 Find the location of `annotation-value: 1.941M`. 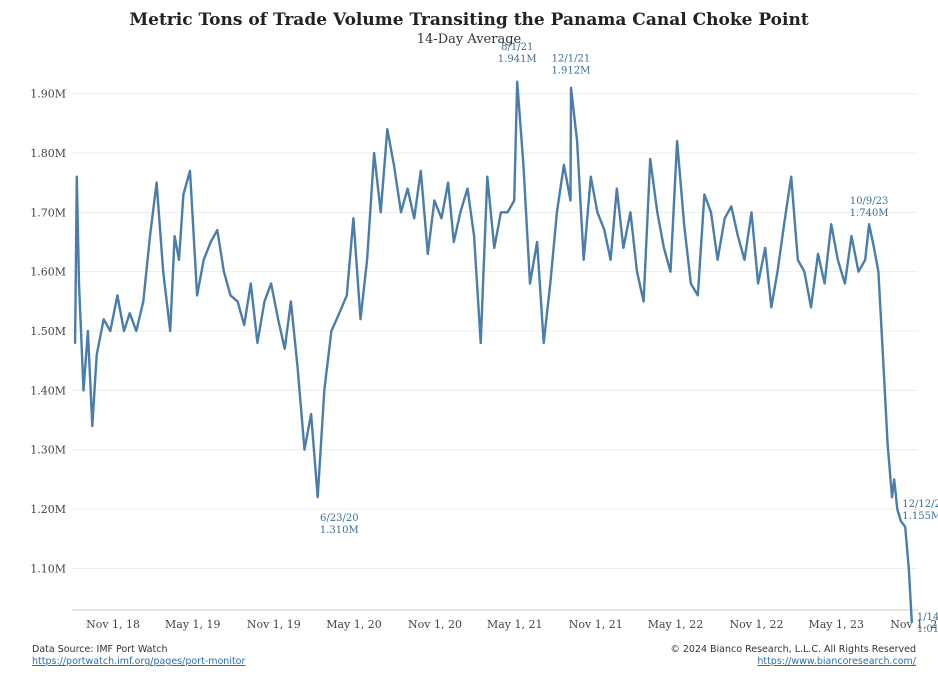

annotation-value: 1.941M is located at coordinates (517, 59).